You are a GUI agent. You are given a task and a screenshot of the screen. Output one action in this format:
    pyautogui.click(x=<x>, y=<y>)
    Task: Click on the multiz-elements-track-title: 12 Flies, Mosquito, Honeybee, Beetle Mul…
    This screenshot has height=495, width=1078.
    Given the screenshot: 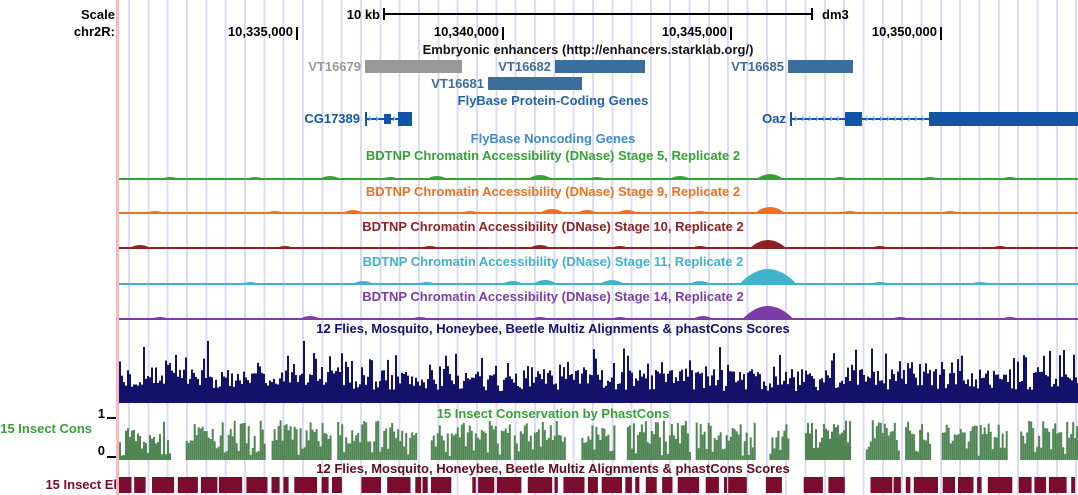 What is the action you would take?
    pyautogui.click(x=553, y=468)
    